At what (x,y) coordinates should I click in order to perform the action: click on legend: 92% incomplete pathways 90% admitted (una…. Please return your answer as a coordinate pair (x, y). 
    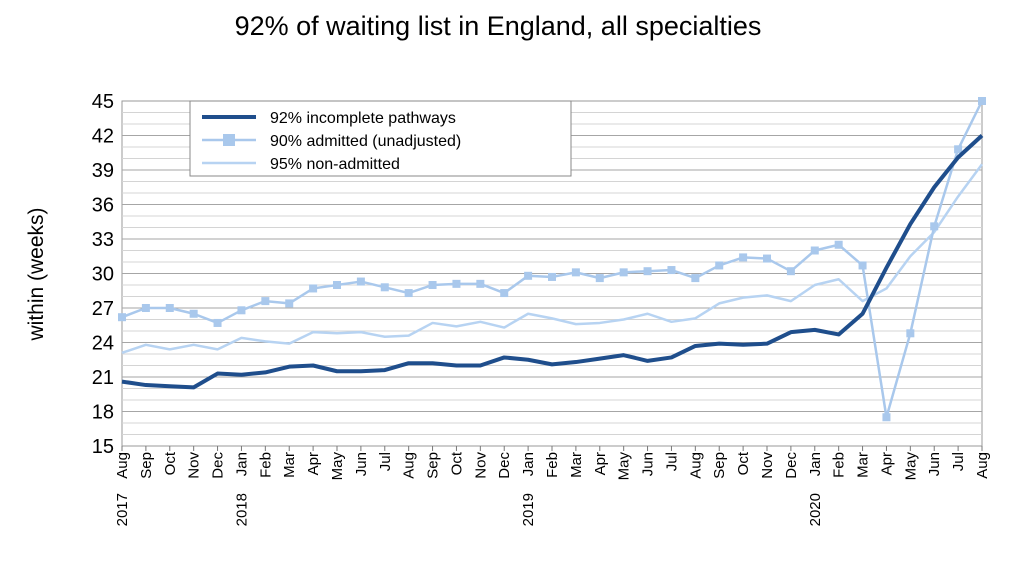
    Looking at the image, I should click on (380, 138).